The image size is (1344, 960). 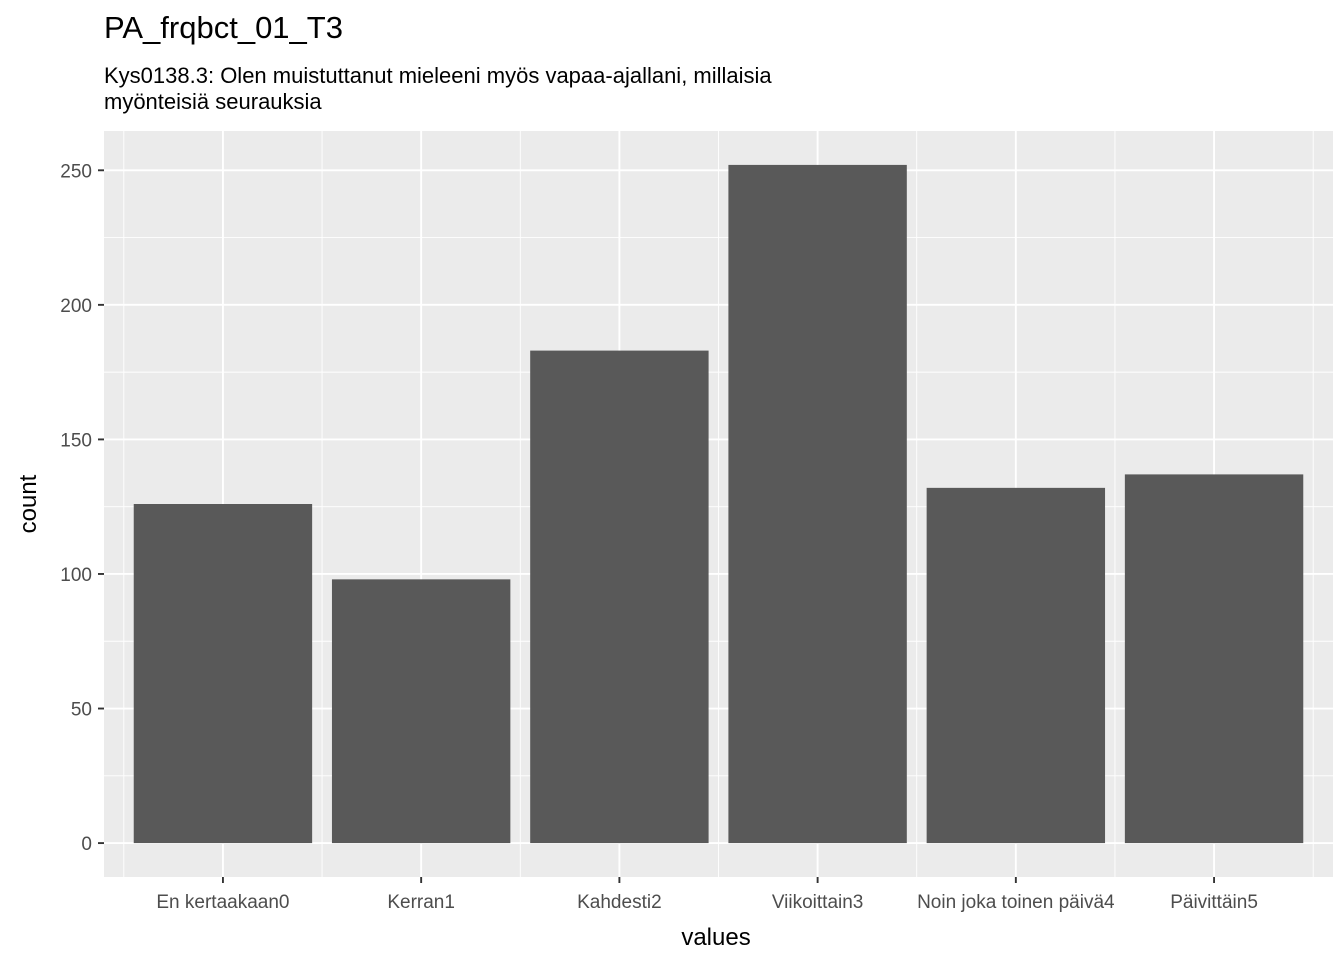 I want to click on x-axis-title: values, so click(x=715, y=937).